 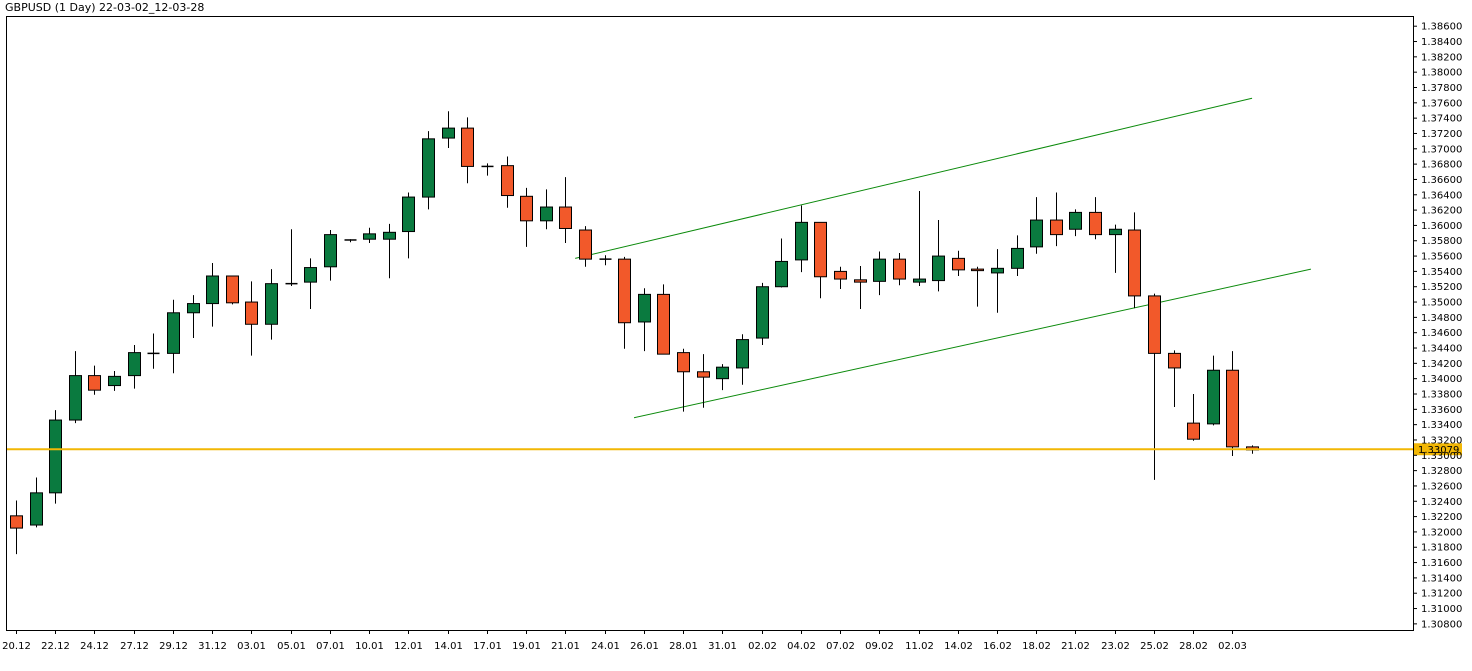 What do you see at coordinates (722, 646) in the screenshot?
I see `x-tick-label: 31.01` at bounding box center [722, 646].